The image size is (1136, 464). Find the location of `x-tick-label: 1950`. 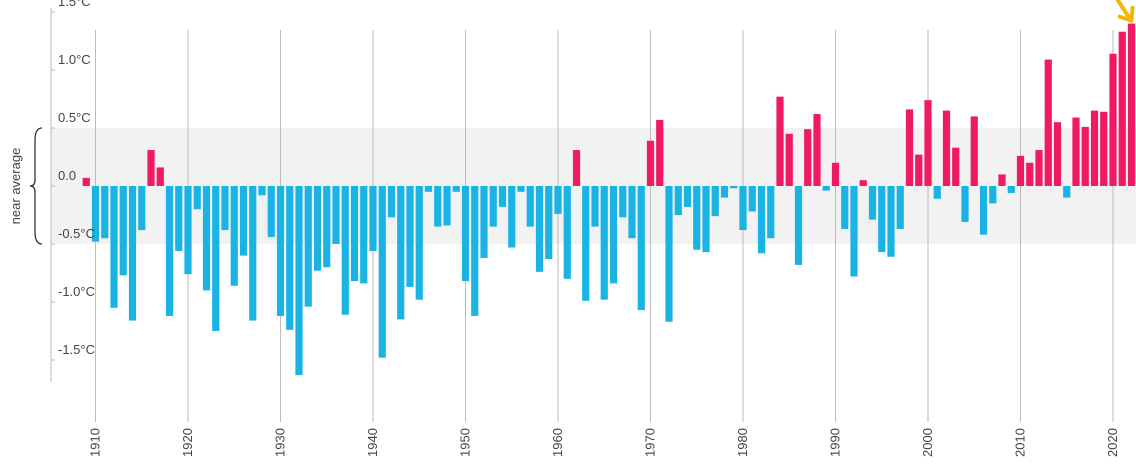

x-tick-label: 1950 is located at coordinates (465, 442).